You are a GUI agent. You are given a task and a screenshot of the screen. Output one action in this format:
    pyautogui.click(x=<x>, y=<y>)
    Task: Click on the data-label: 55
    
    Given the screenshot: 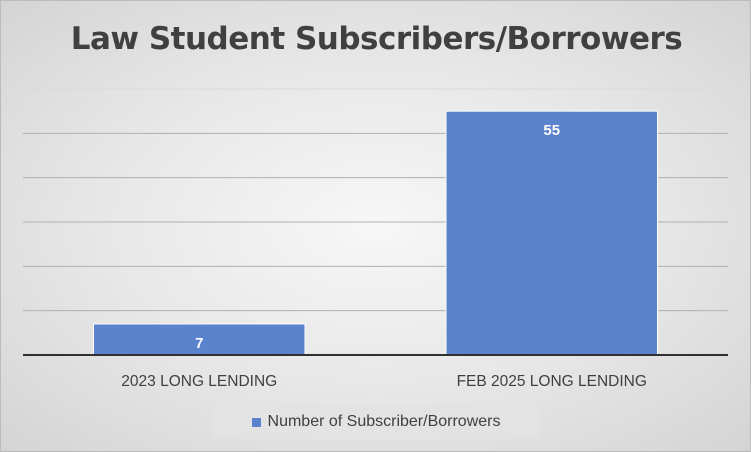 What is the action you would take?
    pyautogui.click(x=551, y=130)
    